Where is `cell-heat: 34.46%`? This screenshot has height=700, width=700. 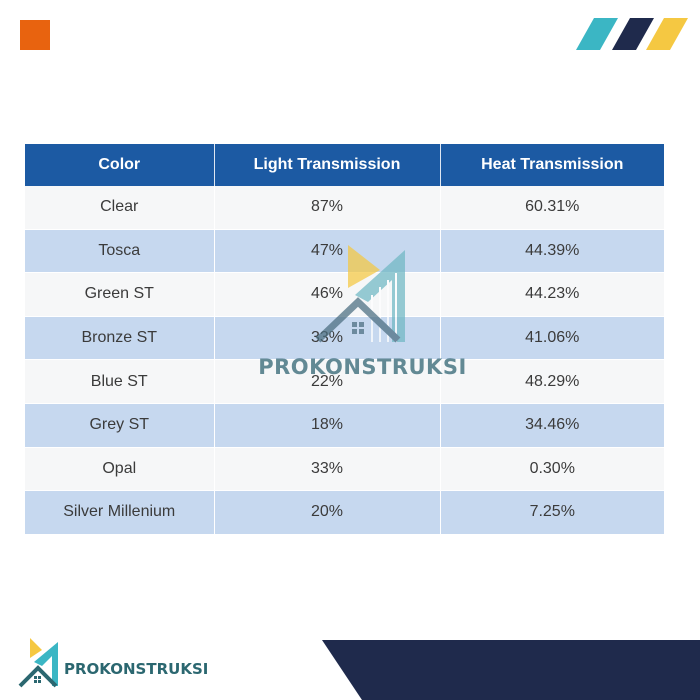
cell-heat: 34.46% is located at coordinates (552, 425).